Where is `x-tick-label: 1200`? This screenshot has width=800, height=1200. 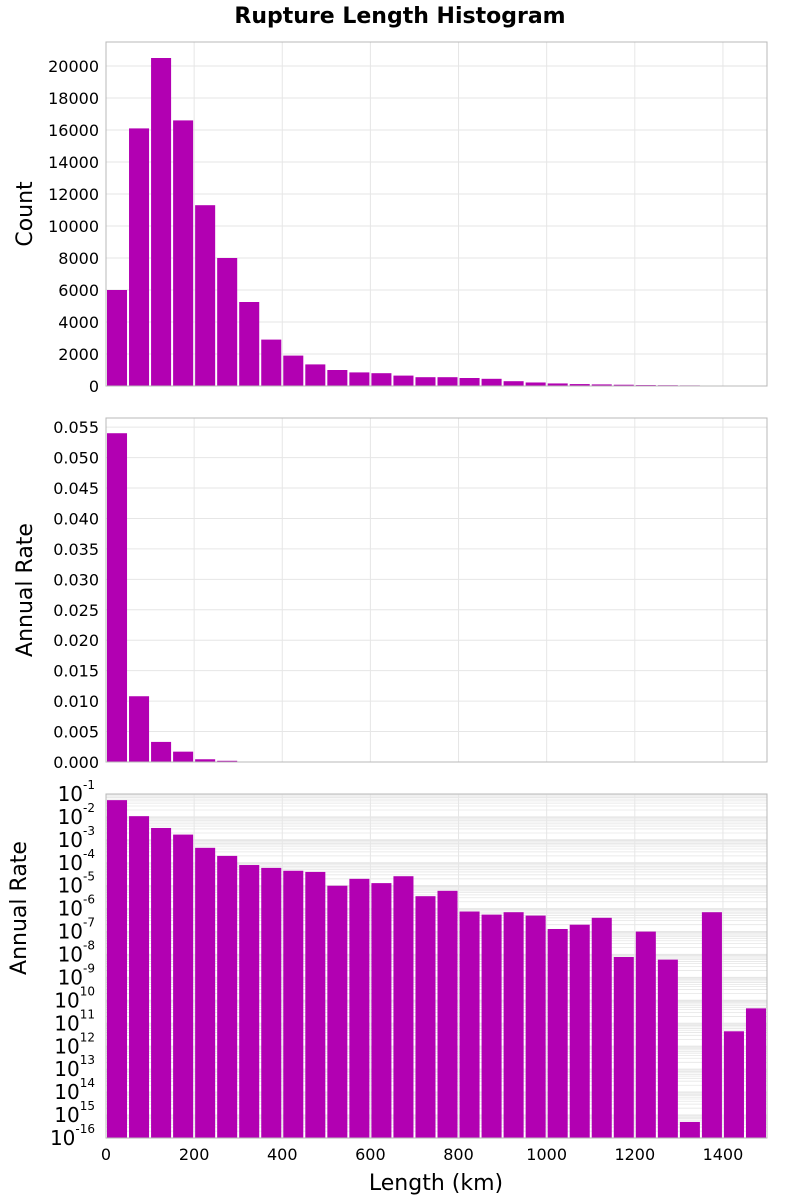
x-tick-label: 1200 is located at coordinates (634, 1154).